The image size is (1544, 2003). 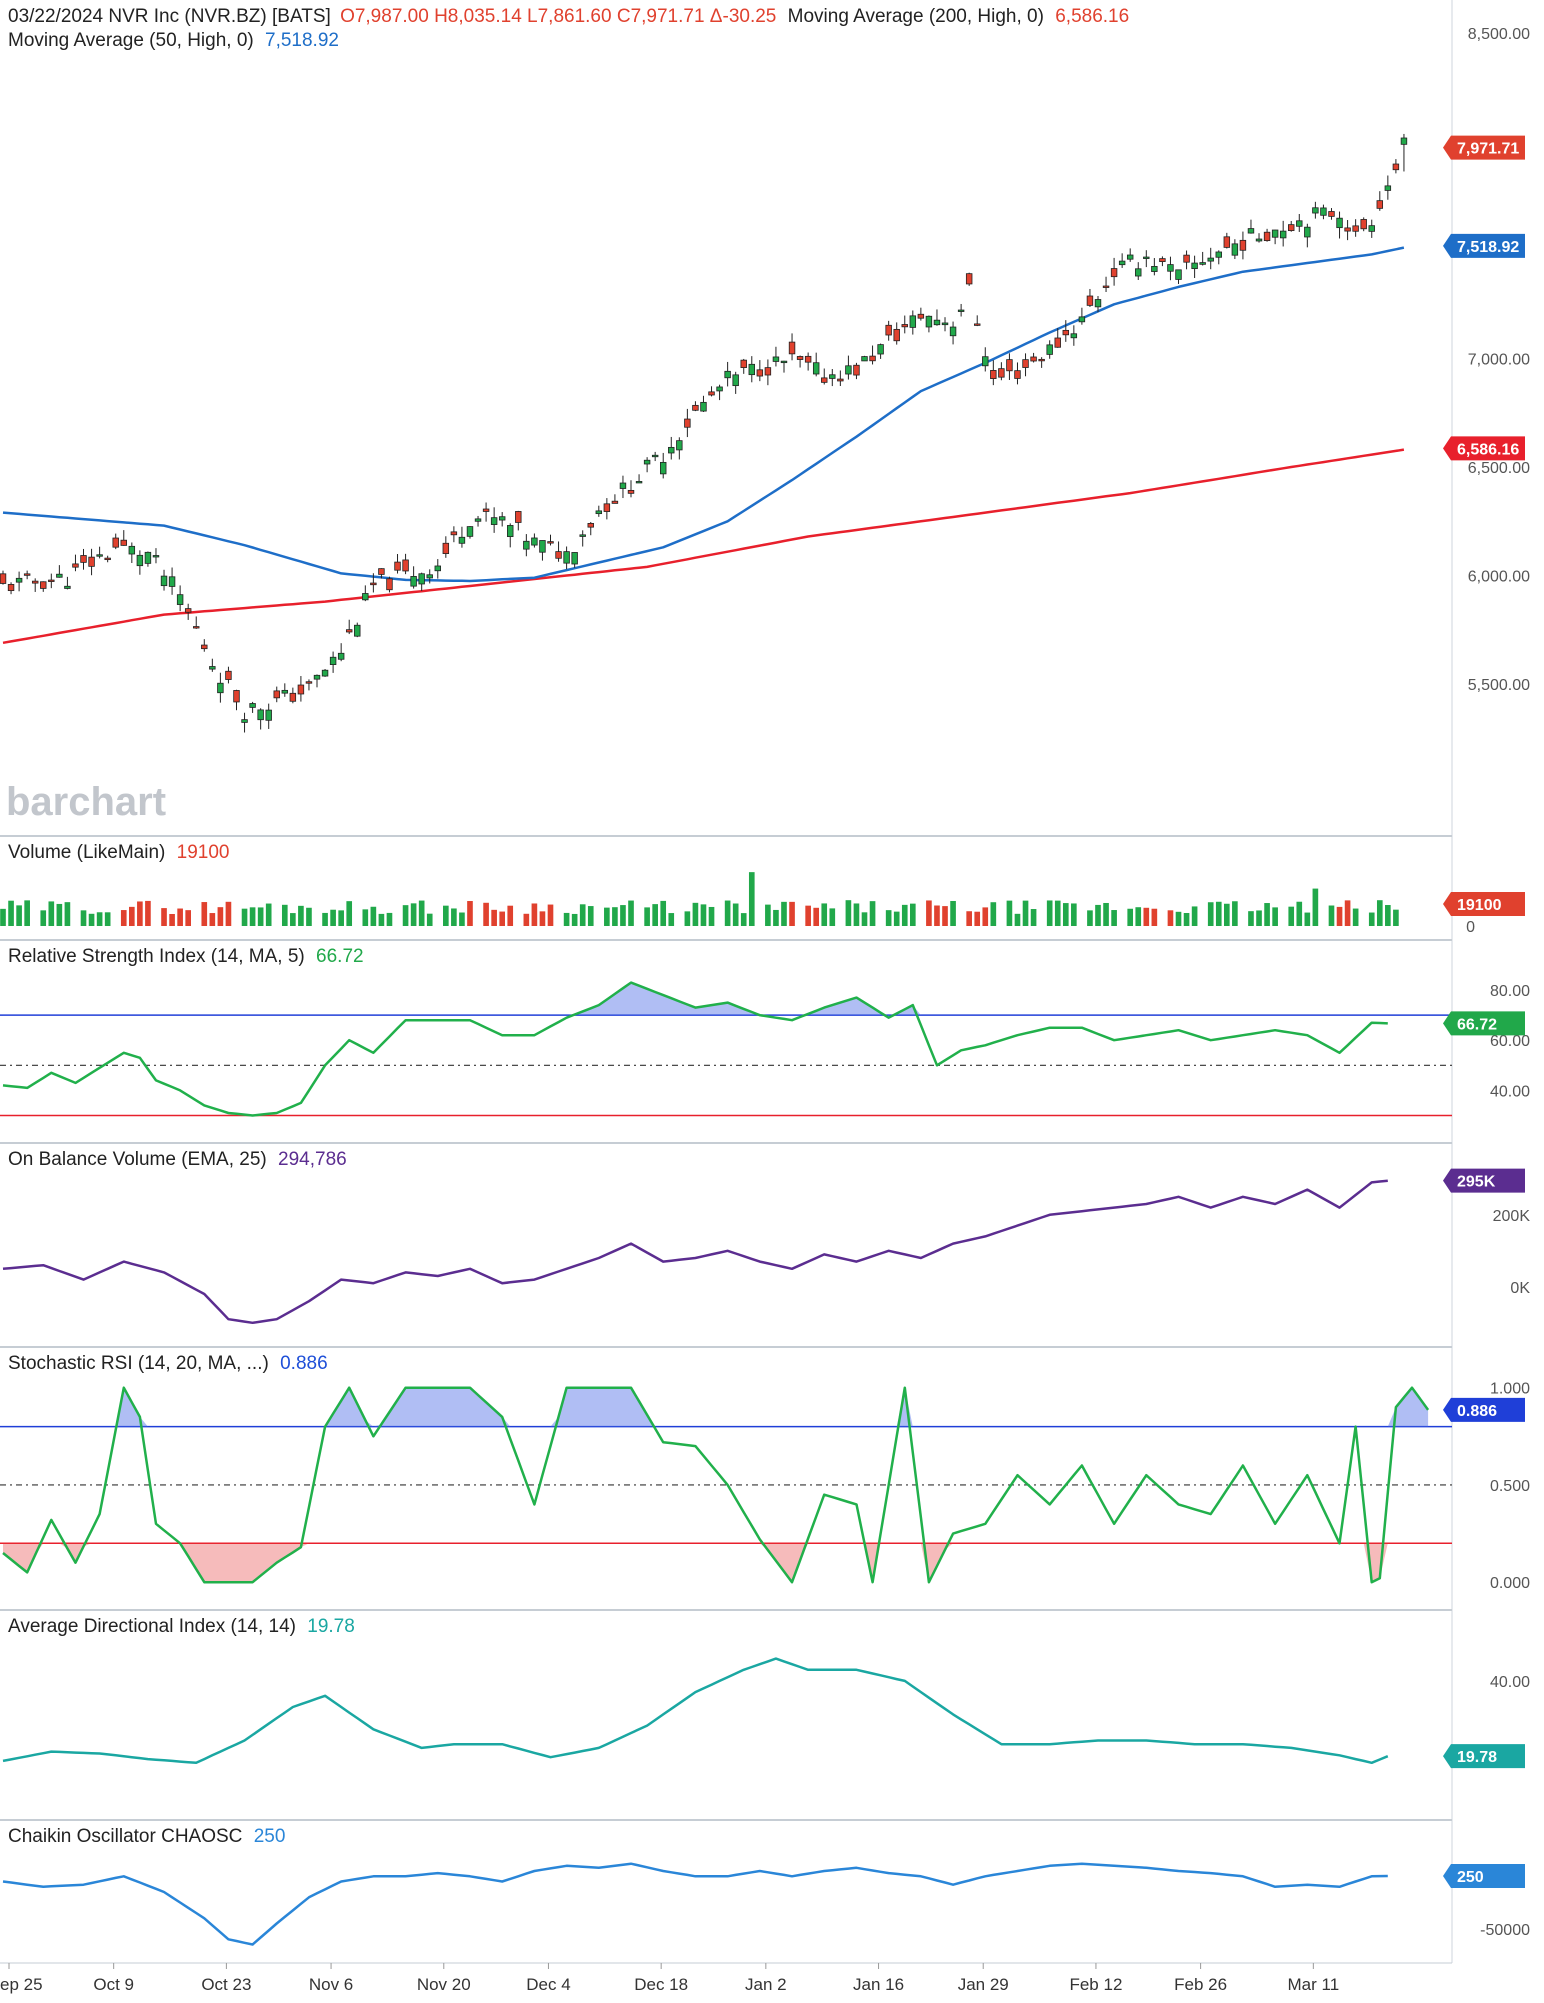 What do you see at coordinates (1510, 1389) in the screenshot?
I see `stochrsi-tick-label: 1.000` at bounding box center [1510, 1389].